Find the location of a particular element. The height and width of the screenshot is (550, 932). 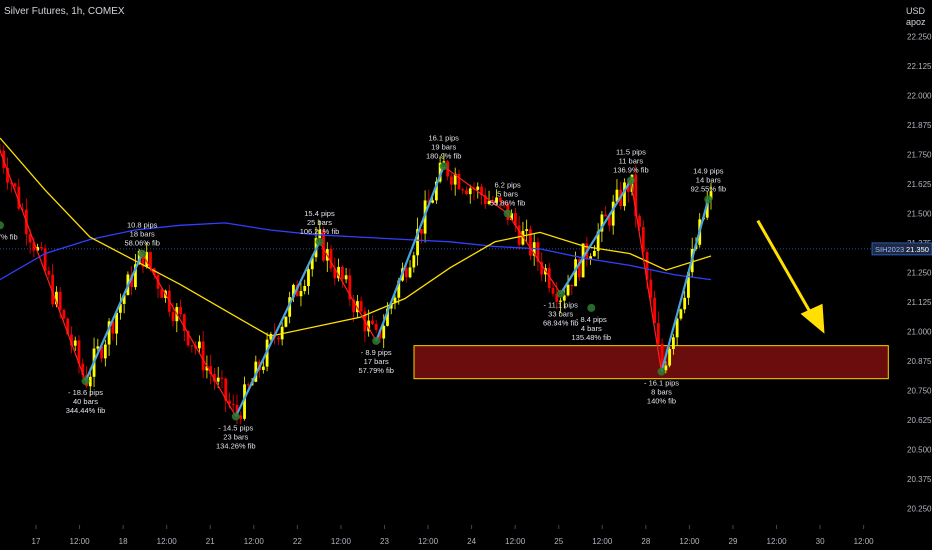

x-tick-label: 23 is located at coordinates (384, 541).